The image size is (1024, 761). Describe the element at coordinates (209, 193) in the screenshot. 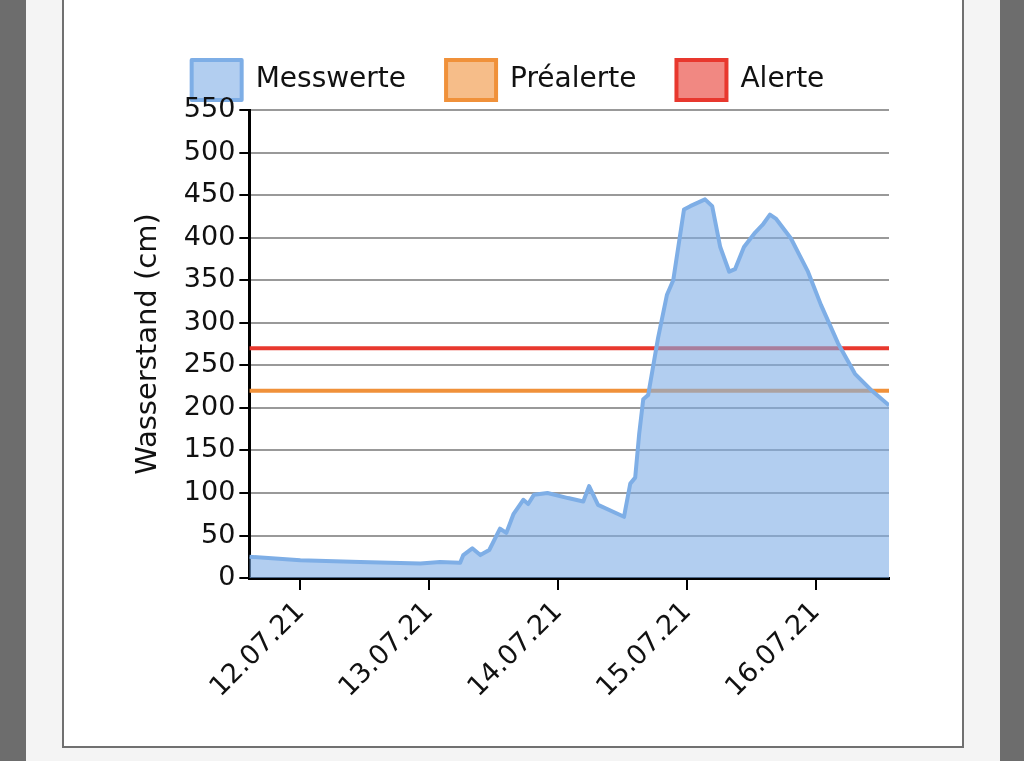

I see `y-tick-label: 450` at that location.